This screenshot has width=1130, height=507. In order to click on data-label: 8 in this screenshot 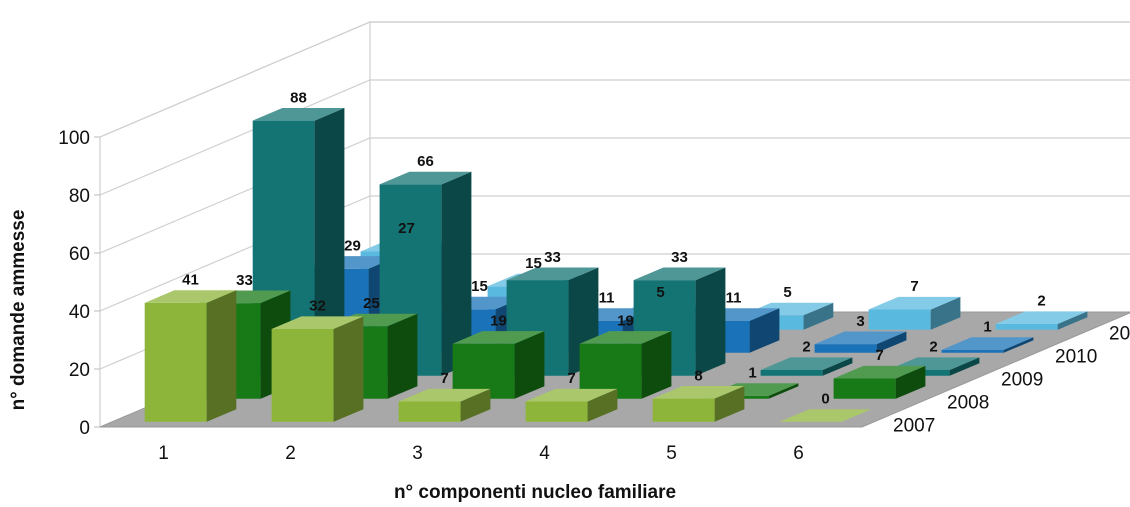, I will do `click(698, 375)`.